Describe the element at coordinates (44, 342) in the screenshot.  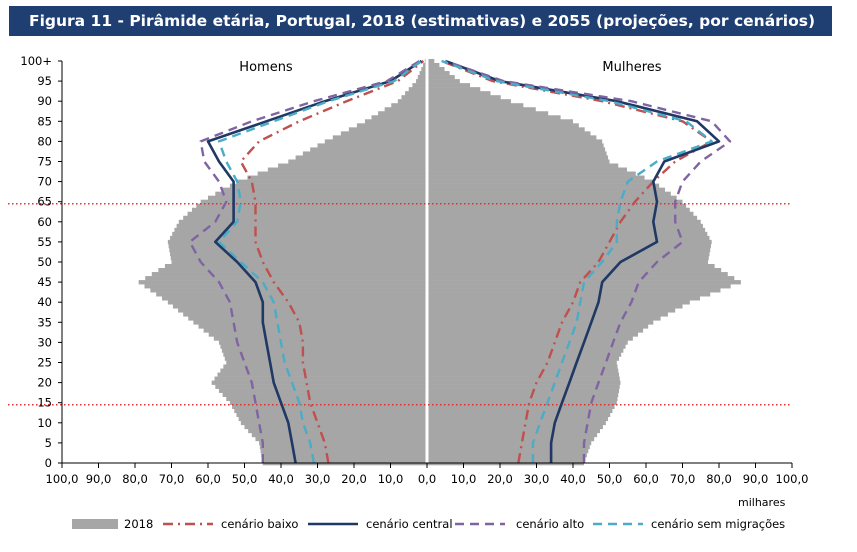
I see `y-tick-label-6: 30` at that location.